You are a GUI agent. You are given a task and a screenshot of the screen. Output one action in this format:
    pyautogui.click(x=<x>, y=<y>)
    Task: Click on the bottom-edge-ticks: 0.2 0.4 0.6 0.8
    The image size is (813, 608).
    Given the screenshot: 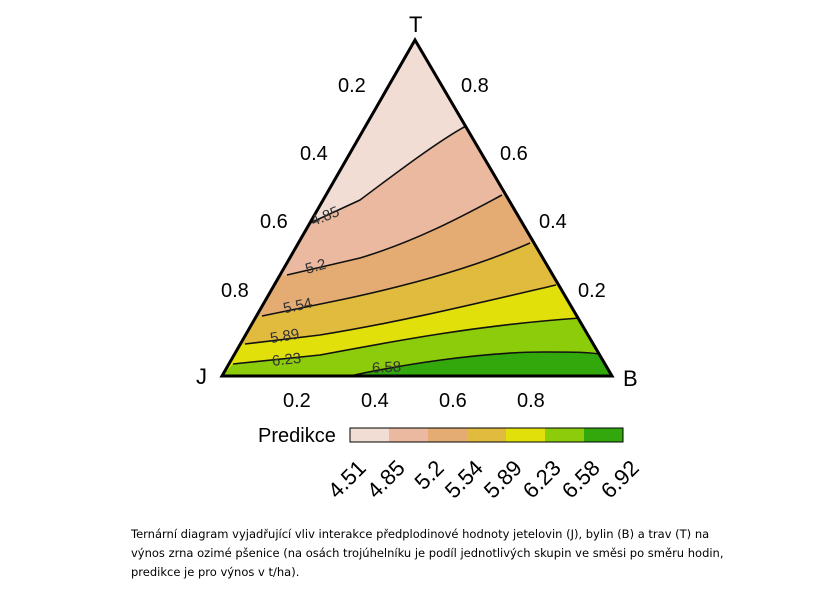 What is the action you would take?
    pyautogui.click(x=414, y=401)
    